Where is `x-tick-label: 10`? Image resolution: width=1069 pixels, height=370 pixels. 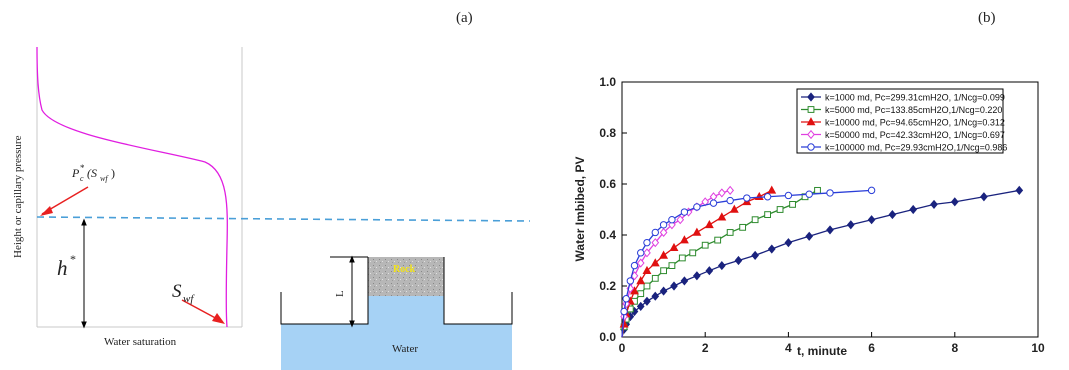
x-tick-label: 10 is located at coordinates (1038, 348).